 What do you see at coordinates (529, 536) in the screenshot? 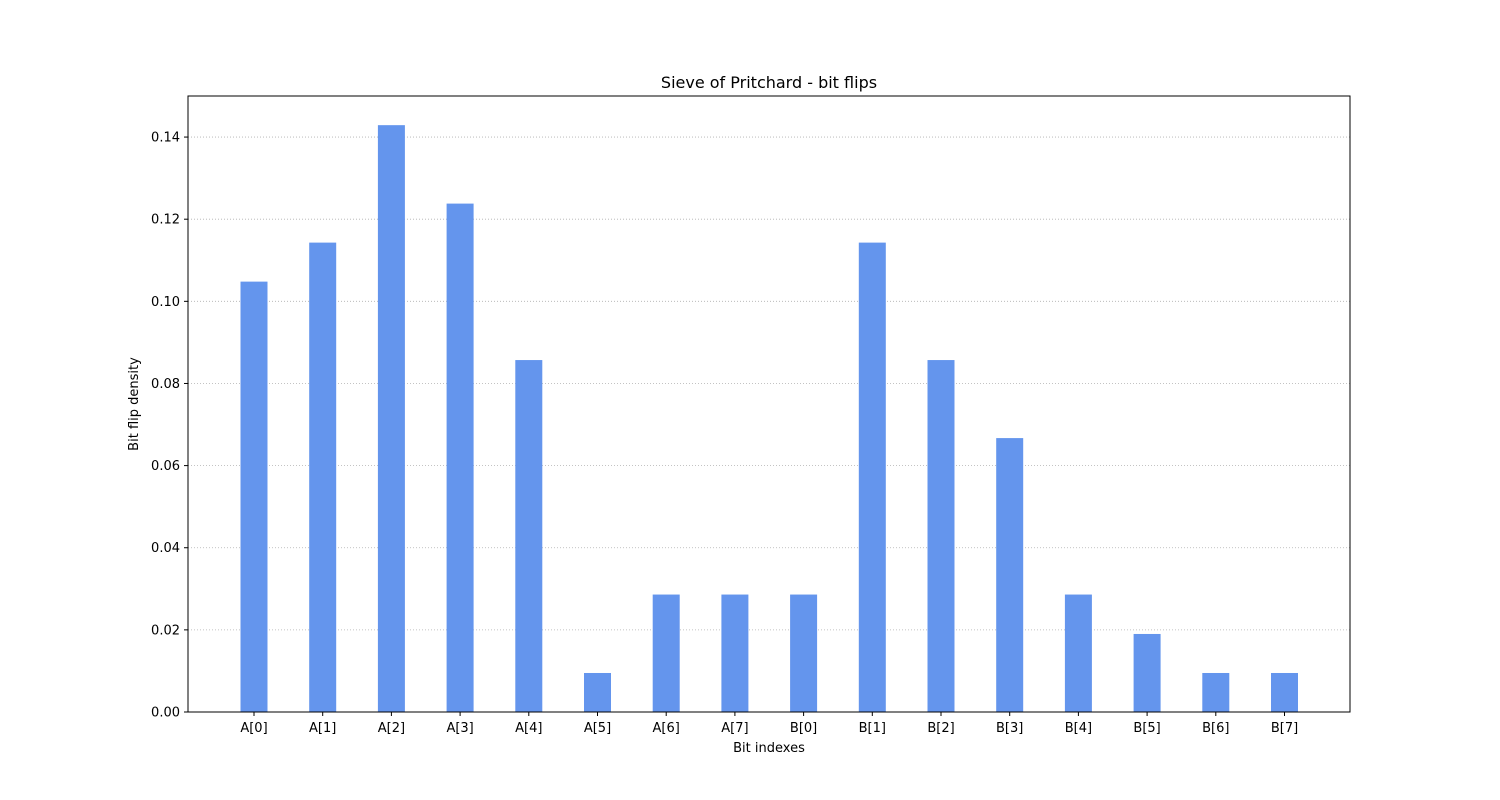
I see `bar-a4` at bounding box center [529, 536].